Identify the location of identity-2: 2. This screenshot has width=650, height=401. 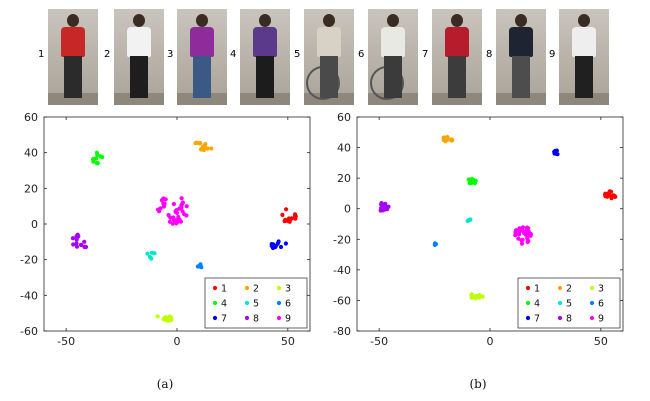
(135, 57).